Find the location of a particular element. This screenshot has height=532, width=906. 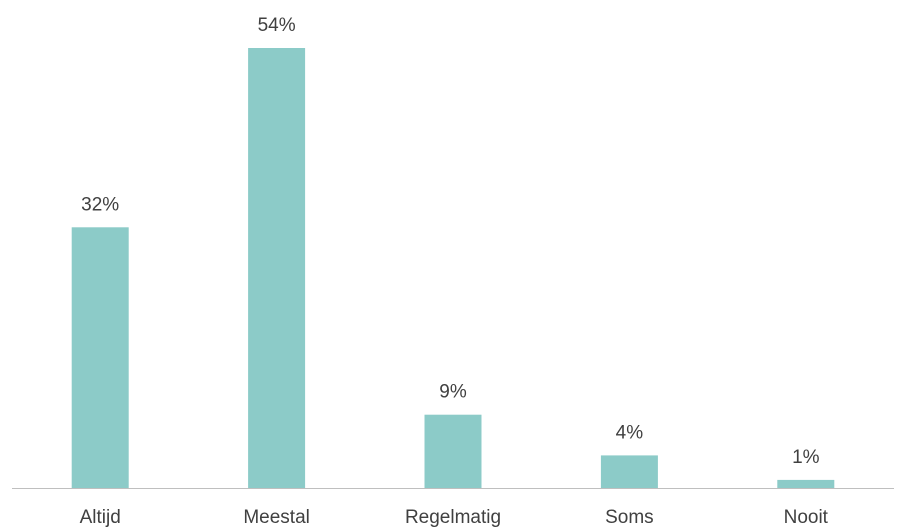

value-label-nooit: 1% is located at coordinates (806, 457).